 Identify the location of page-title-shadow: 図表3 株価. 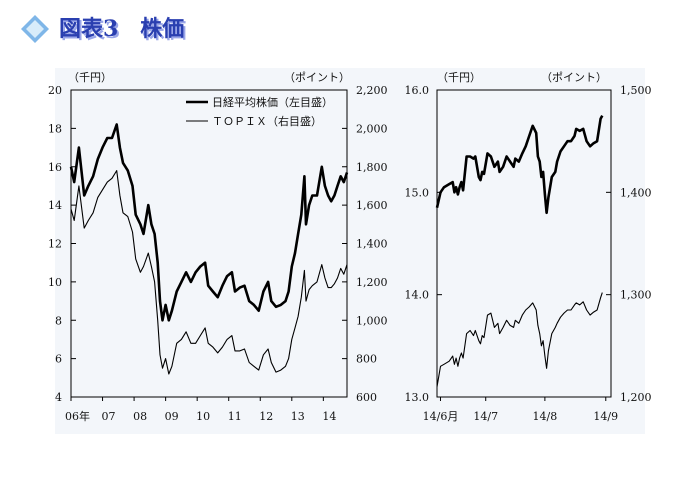
(123, 31).